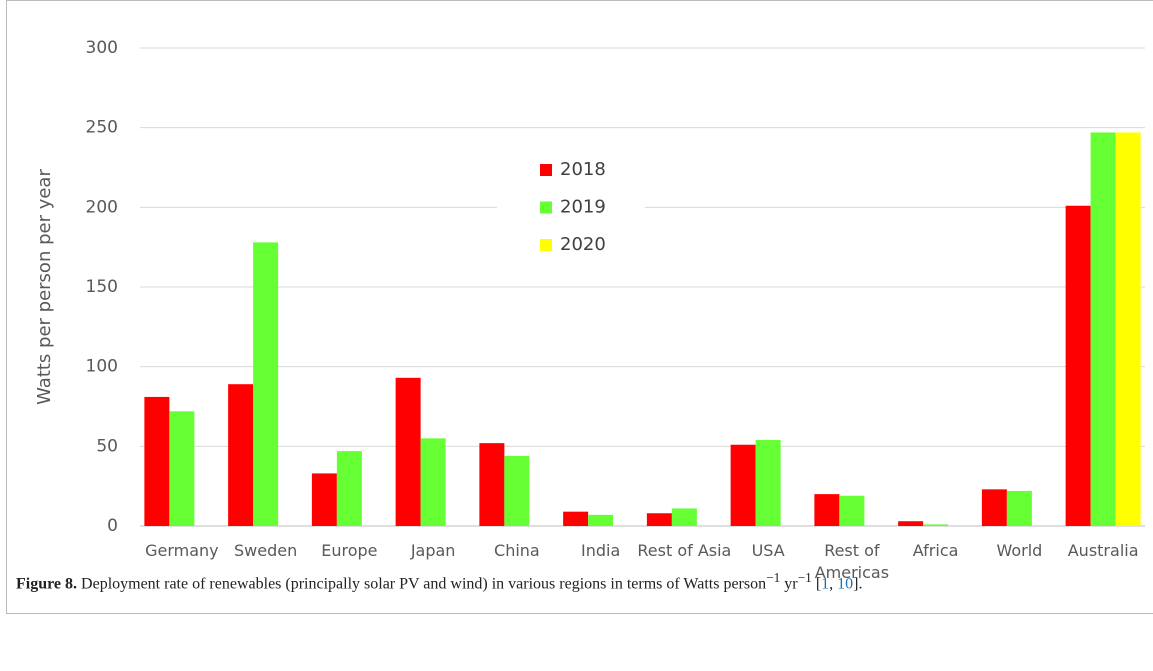 Image resolution: width=1153 pixels, height=671 pixels. Describe the element at coordinates (791, 584) in the screenshot. I see `caption-unit: yr` at that location.